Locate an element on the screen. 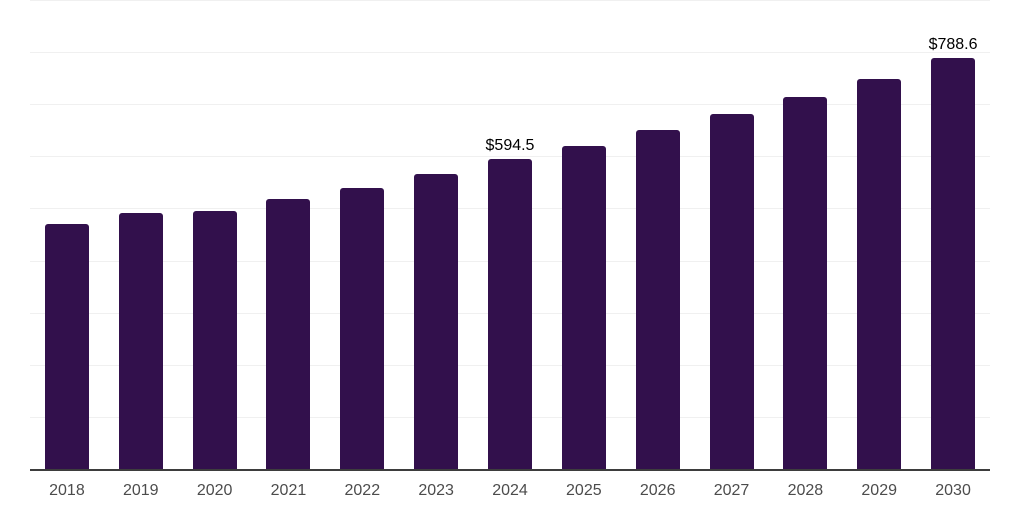 The width and height of the screenshot is (1024, 512). bar-slot-2030: $788.6 is located at coordinates (953, 234).